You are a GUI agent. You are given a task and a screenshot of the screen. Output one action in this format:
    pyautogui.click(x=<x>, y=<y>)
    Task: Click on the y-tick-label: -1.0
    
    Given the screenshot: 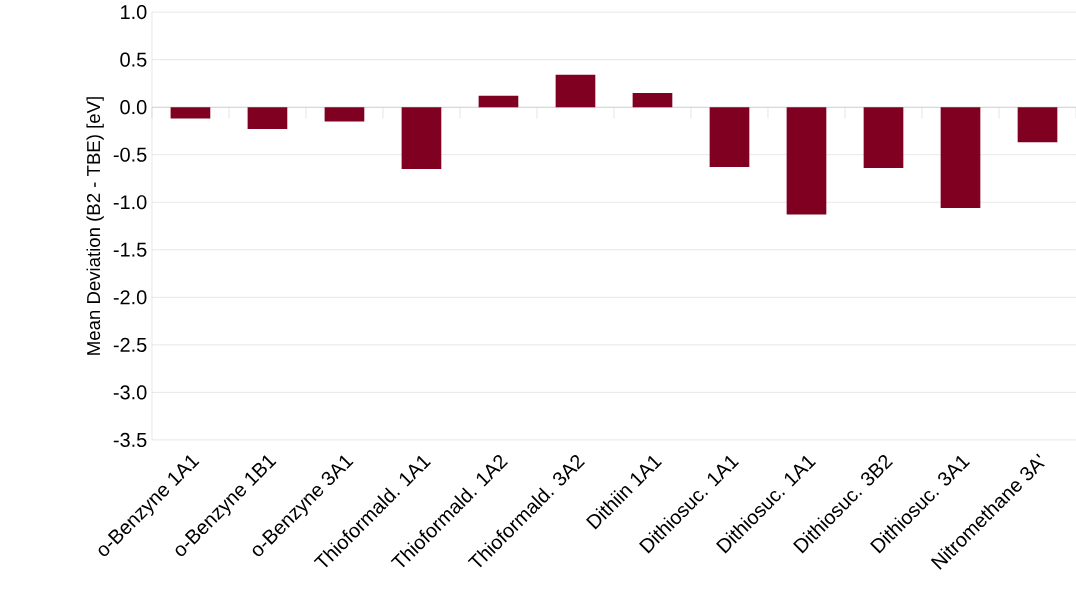 What is the action you would take?
    pyautogui.click(x=130, y=202)
    